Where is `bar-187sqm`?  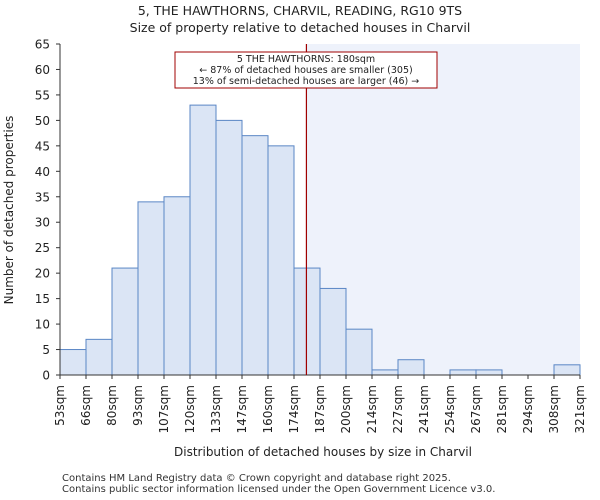 bar-187sqm is located at coordinates (333, 331).